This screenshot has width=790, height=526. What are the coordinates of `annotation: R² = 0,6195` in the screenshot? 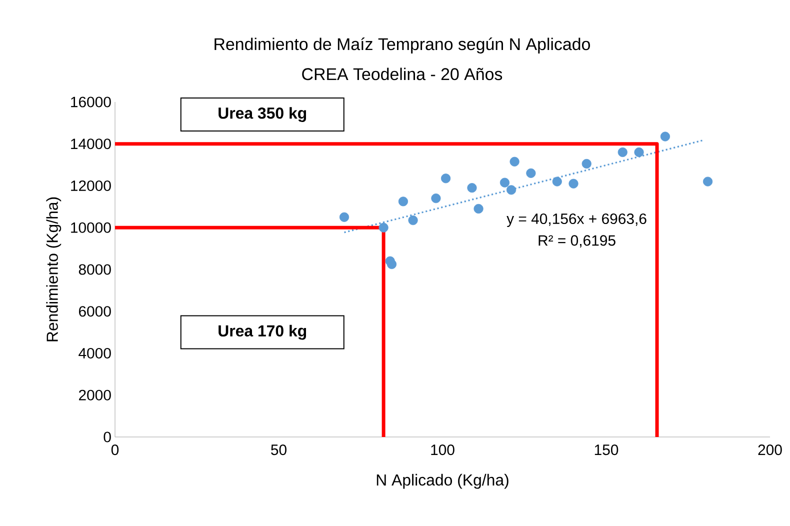 It's located at (577, 241).